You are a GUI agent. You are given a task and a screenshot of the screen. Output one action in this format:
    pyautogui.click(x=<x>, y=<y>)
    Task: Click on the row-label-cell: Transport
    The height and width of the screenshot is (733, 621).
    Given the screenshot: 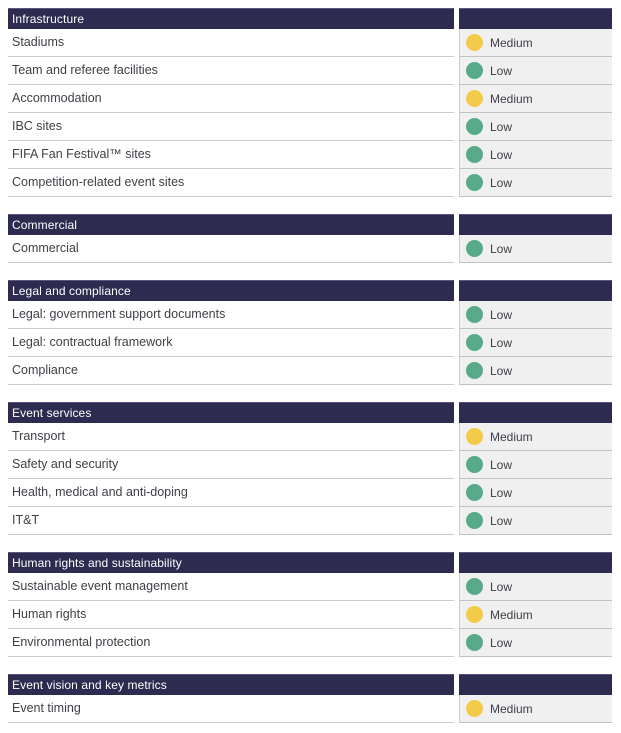 What is the action you would take?
    pyautogui.click(x=231, y=437)
    